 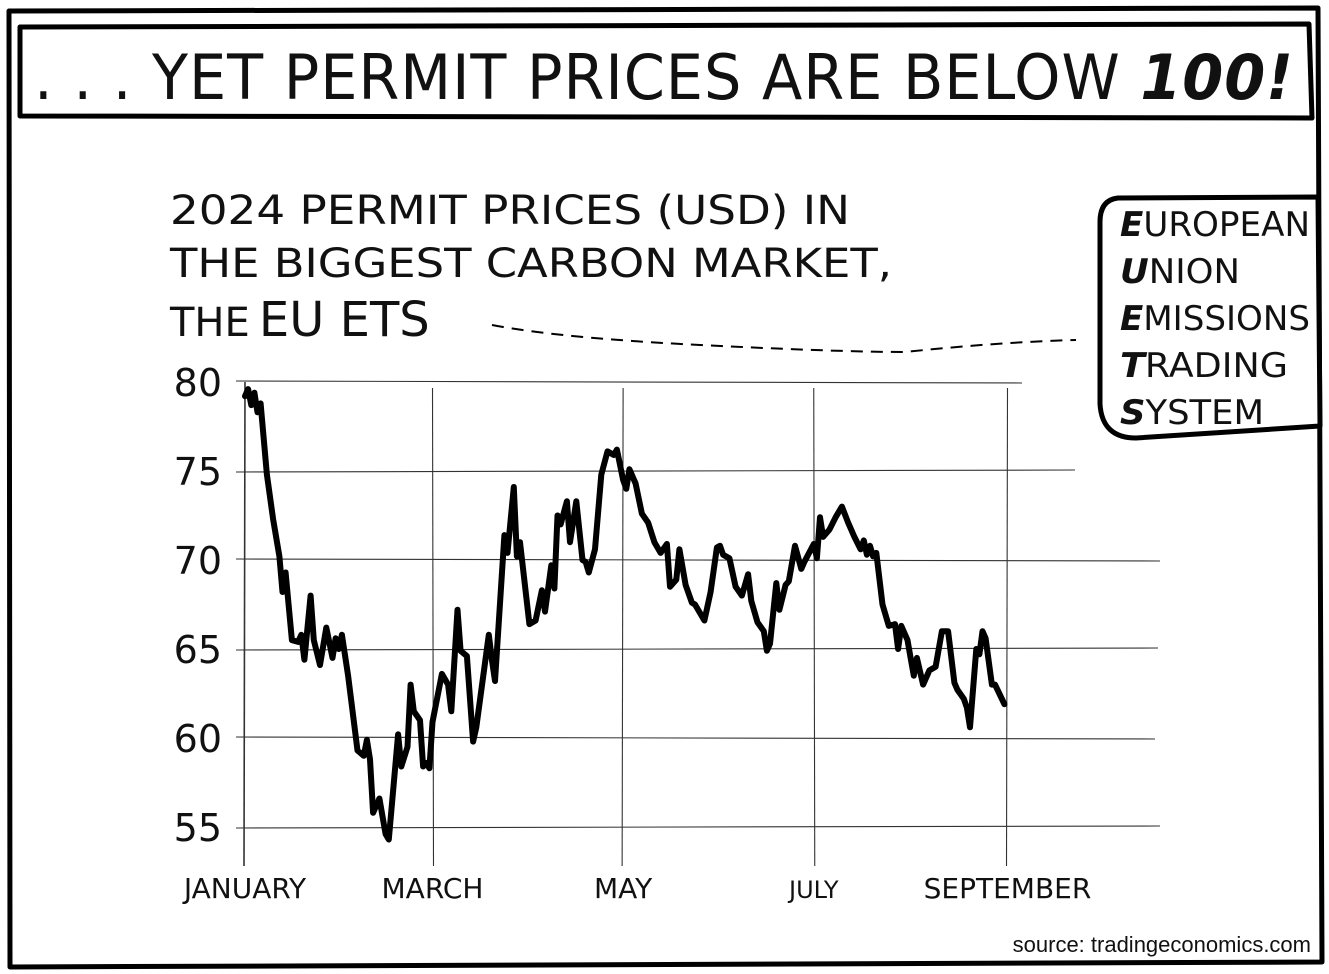 What do you see at coordinates (1132, 413) in the screenshot?
I see `legend-initial: S` at bounding box center [1132, 413].